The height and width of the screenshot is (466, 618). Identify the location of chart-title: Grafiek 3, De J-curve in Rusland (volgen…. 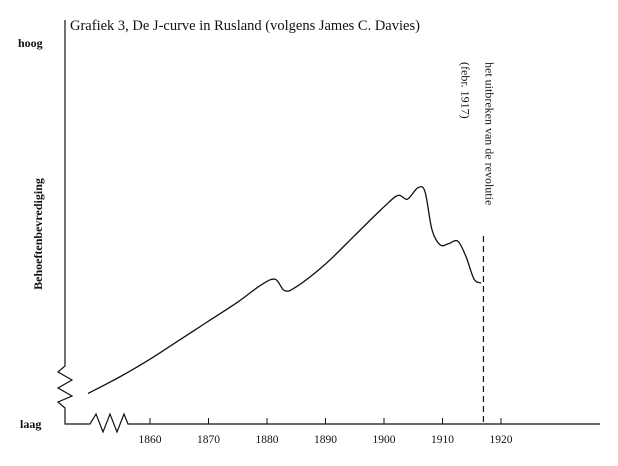
(245, 26).